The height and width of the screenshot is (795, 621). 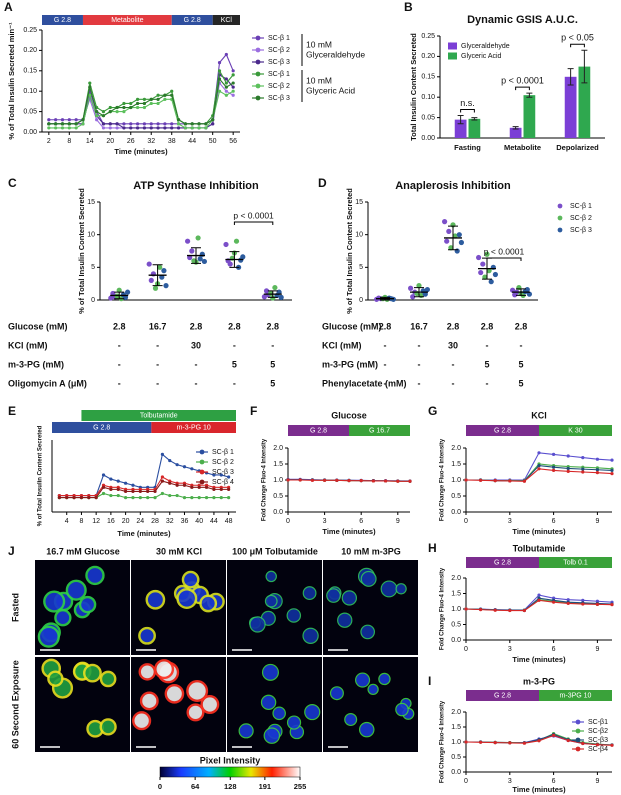 I want to click on legend-label: SC-β1, so click(x=598, y=722).